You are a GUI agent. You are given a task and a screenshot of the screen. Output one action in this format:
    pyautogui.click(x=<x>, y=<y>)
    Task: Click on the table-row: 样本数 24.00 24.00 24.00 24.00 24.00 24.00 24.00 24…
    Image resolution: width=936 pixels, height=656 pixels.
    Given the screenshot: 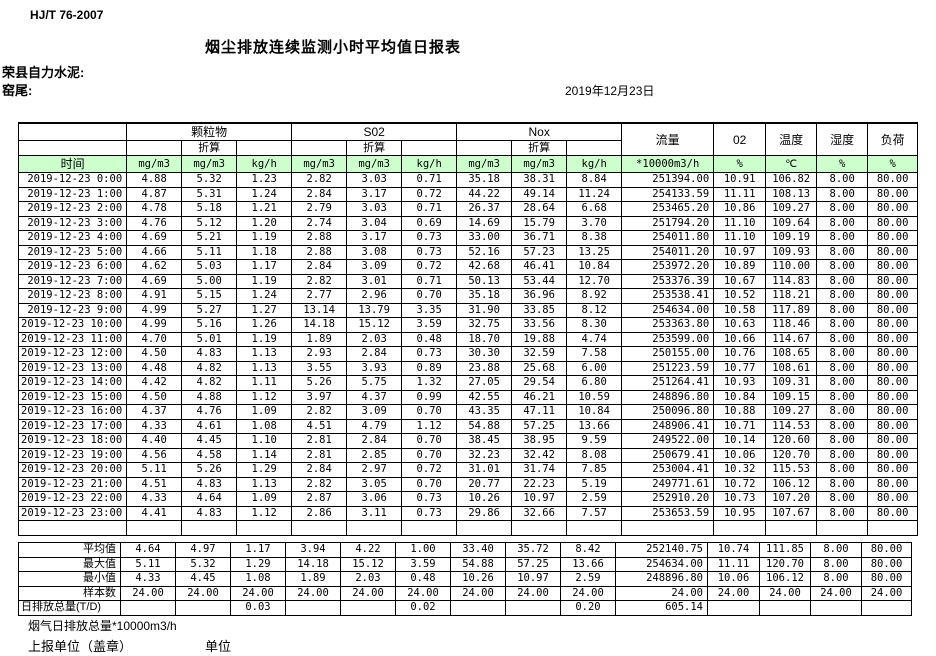 What is the action you would take?
    pyautogui.click(x=465, y=593)
    